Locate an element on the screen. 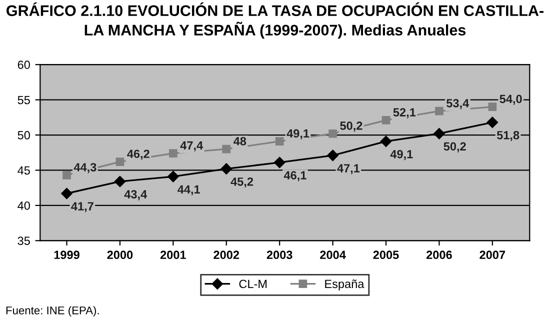  data-label: 43,4 is located at coordinates (136, 195).